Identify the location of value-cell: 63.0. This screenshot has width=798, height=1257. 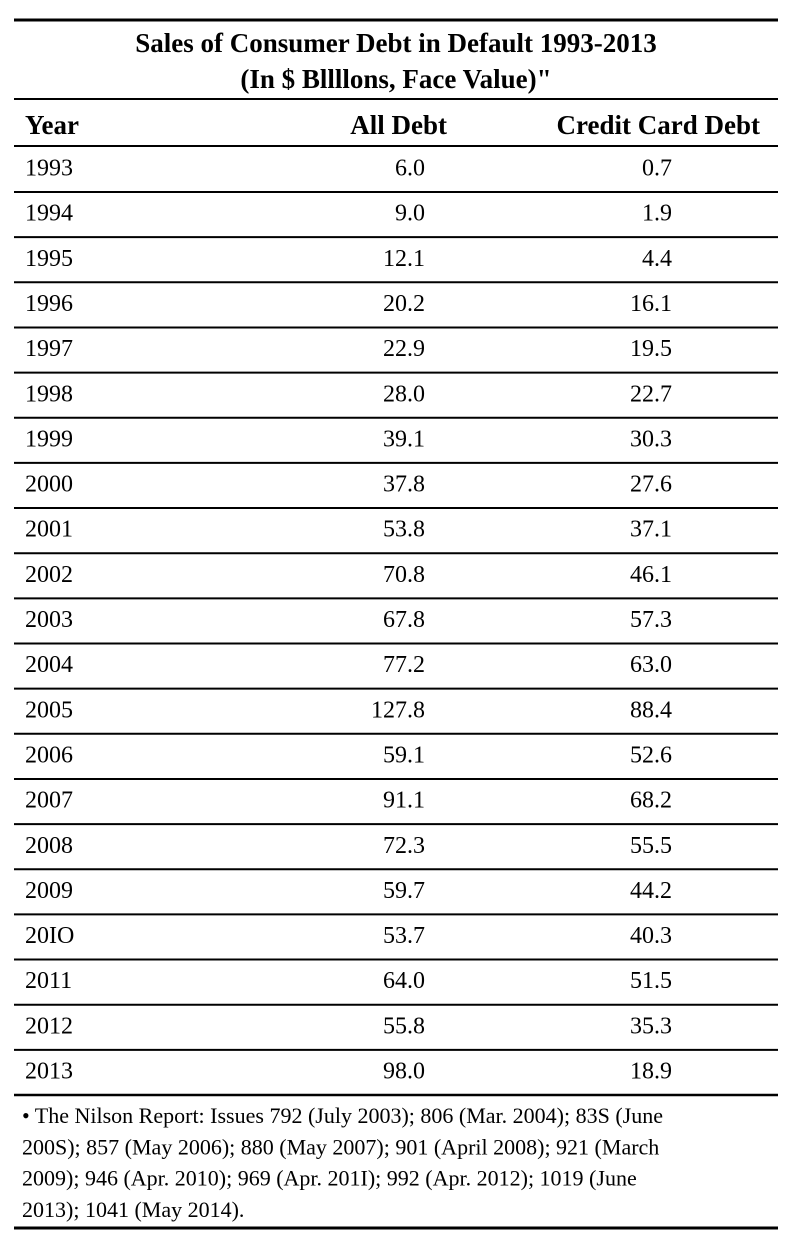
(651, 665).